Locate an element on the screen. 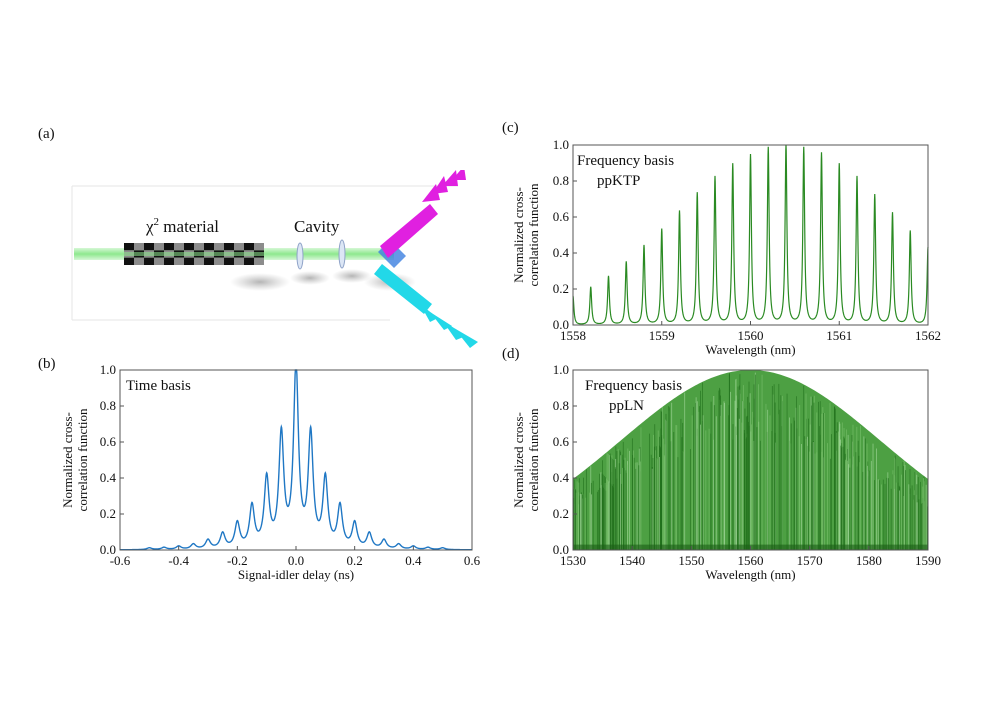  x-tick-label: 1550 is located at coordinates (691, 560).